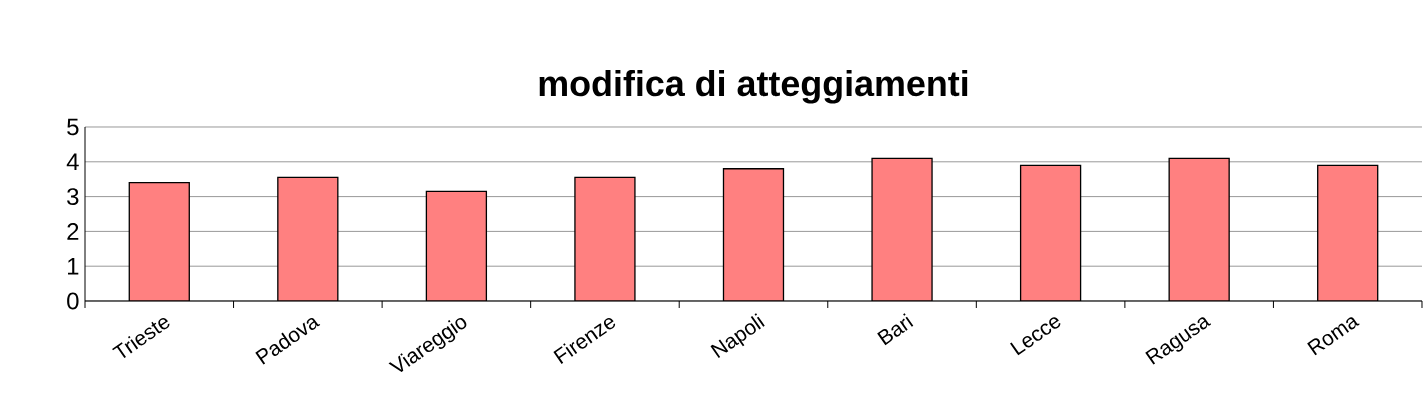  What do you see at coordinates (73, 231) in the screenshot?
I see `y-tick-label: 2` at bounding box center [73, 231].